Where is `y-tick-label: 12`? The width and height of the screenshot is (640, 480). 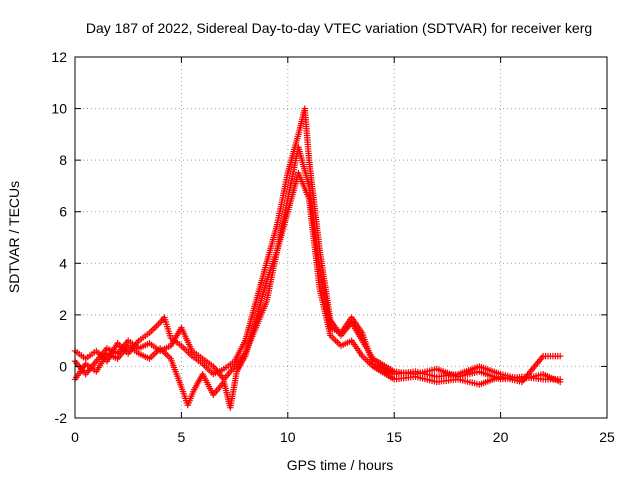
y-tick-label: 12 is located at coordinates (59, 57).